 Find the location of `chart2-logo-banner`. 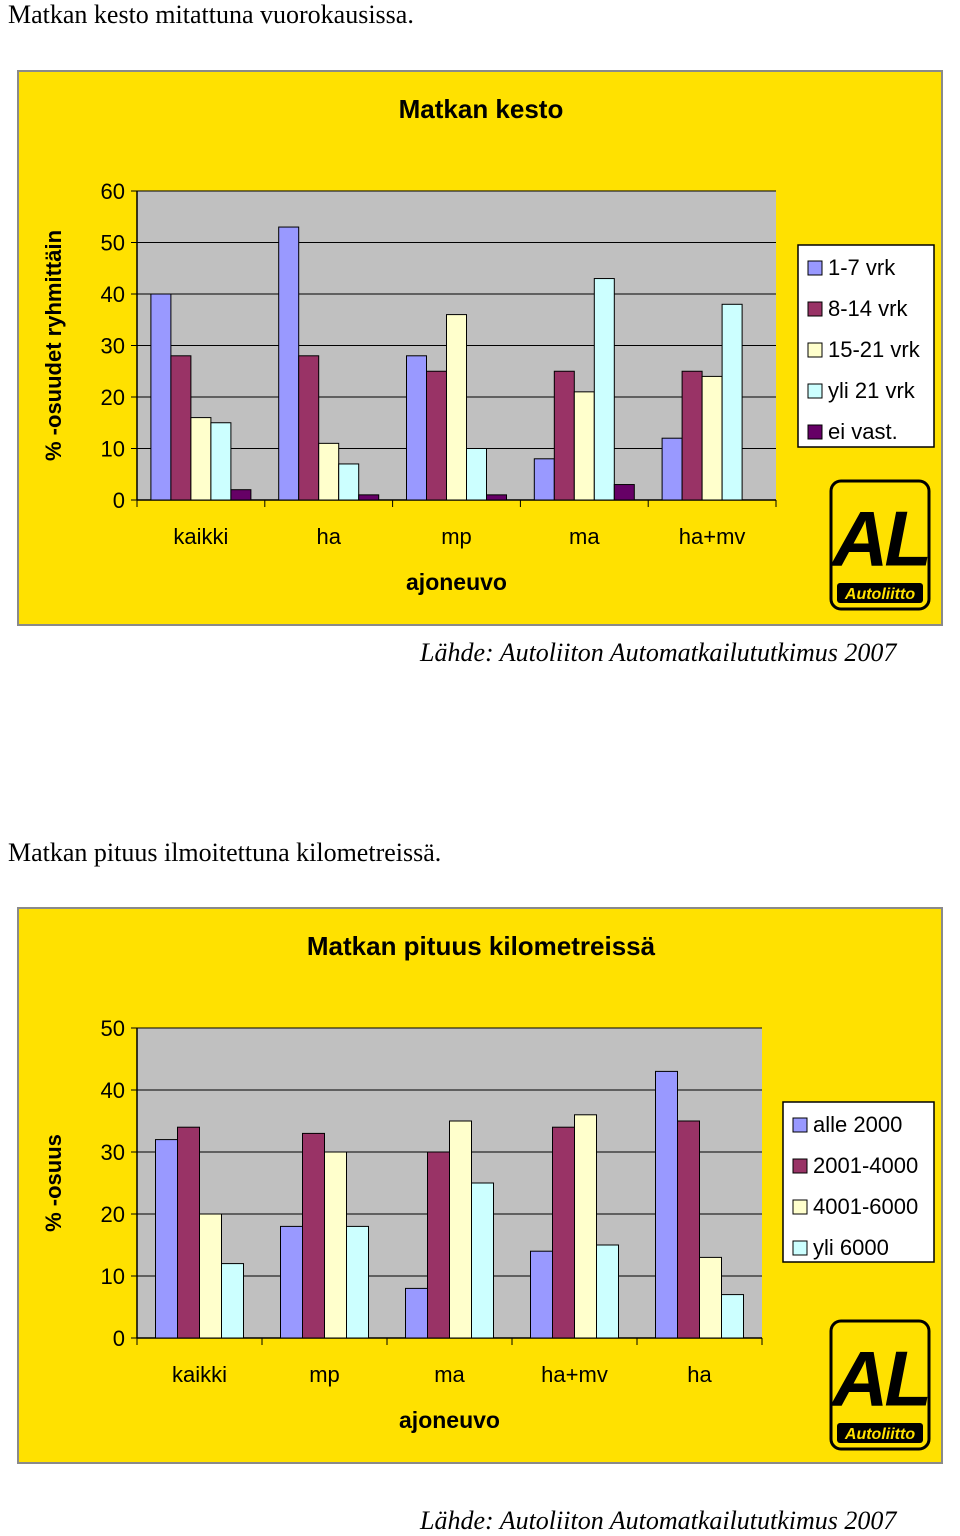

chart2-logo-banner is located at coordinates (880, 1433).